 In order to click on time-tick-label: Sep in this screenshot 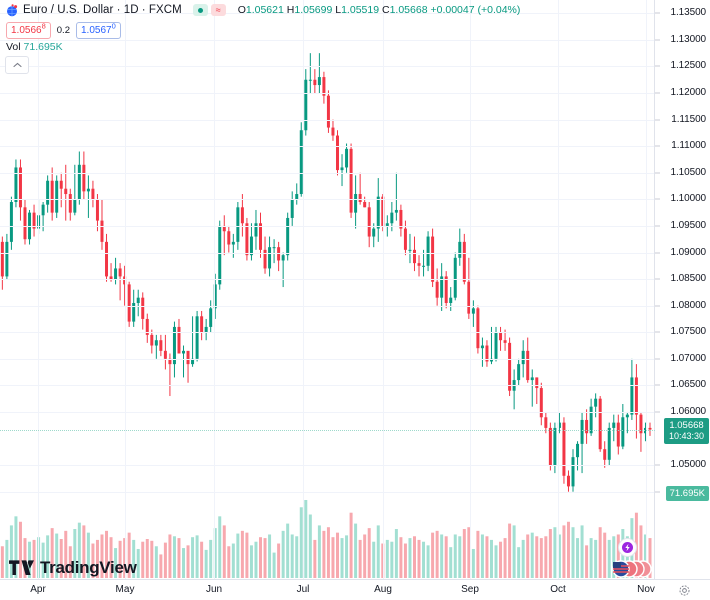, I will do `click(470, 589)`.